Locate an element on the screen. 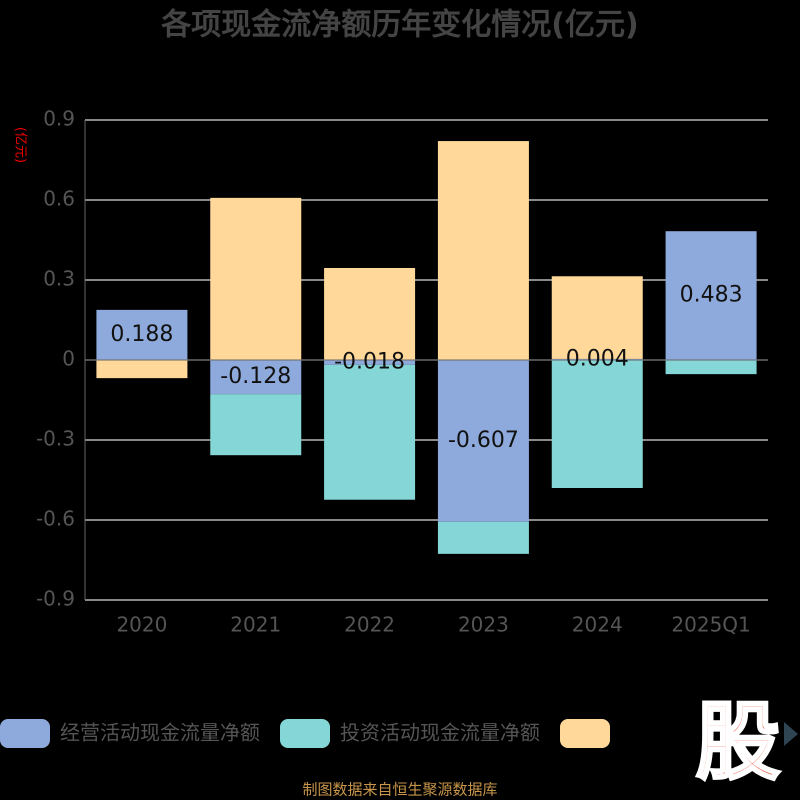 The height and width of the screenshot is (800, 800). y-tick-label: 0.3 is located at coordinates (59, 279).